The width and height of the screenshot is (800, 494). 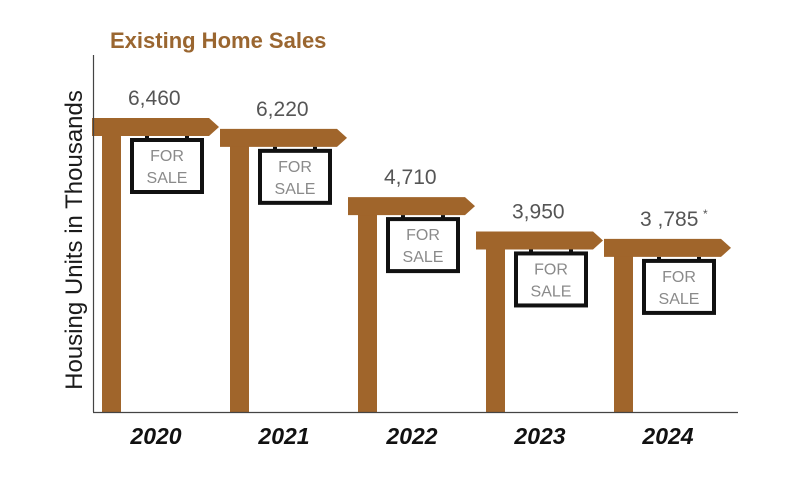 What do you see at coordinates (295, 189) in the screenshot?
I see `sign-text-line2-2021: SALE` at bounding box center [295, 189].